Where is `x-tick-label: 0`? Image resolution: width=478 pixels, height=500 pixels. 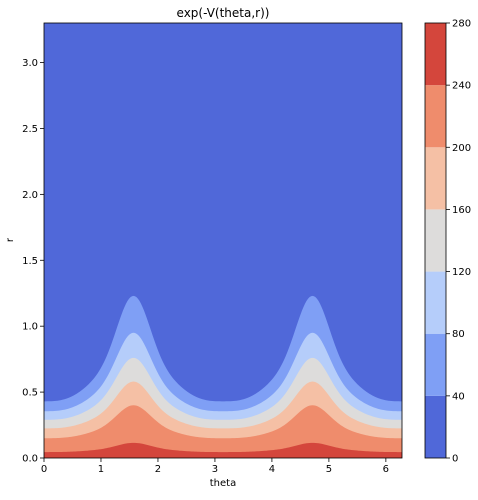 x-tick-label: 0 is located at coordinates (44, 469).